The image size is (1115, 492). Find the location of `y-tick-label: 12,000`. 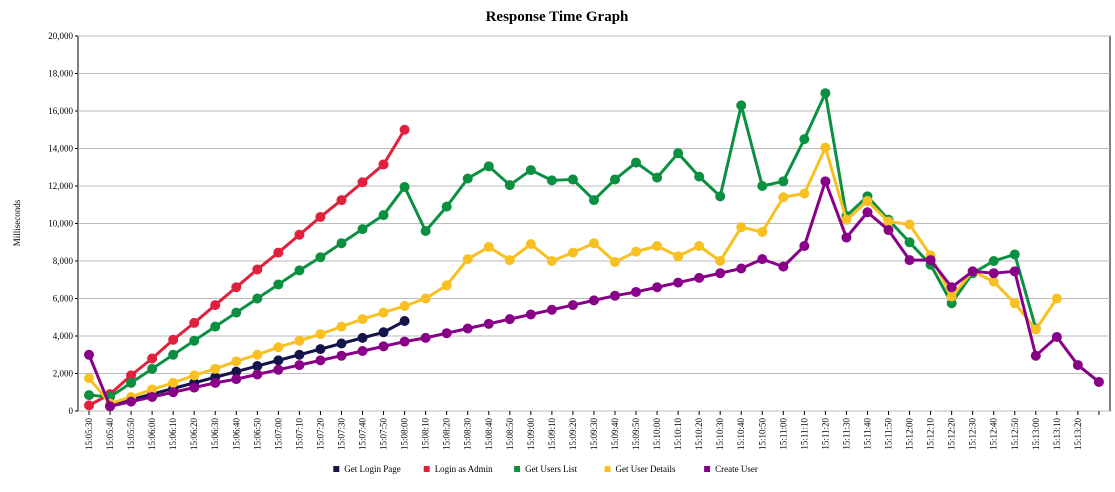

y-tick-label: 12,000 is located at coordinates (60, 186).